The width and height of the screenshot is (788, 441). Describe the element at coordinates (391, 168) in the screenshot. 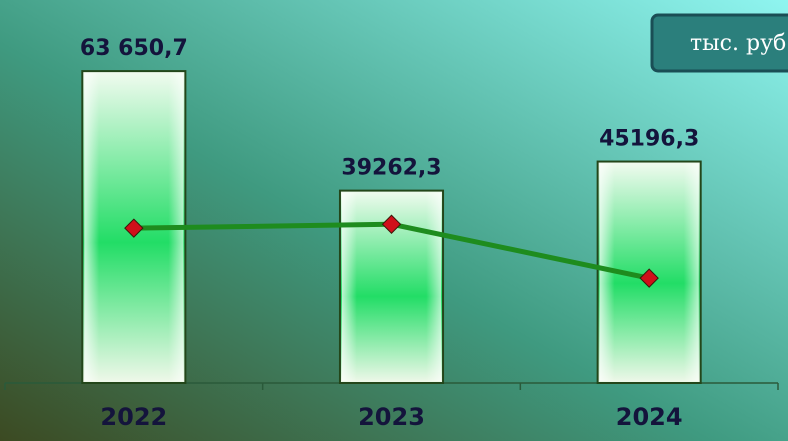

I see `value-label: 39262,3` at that location.